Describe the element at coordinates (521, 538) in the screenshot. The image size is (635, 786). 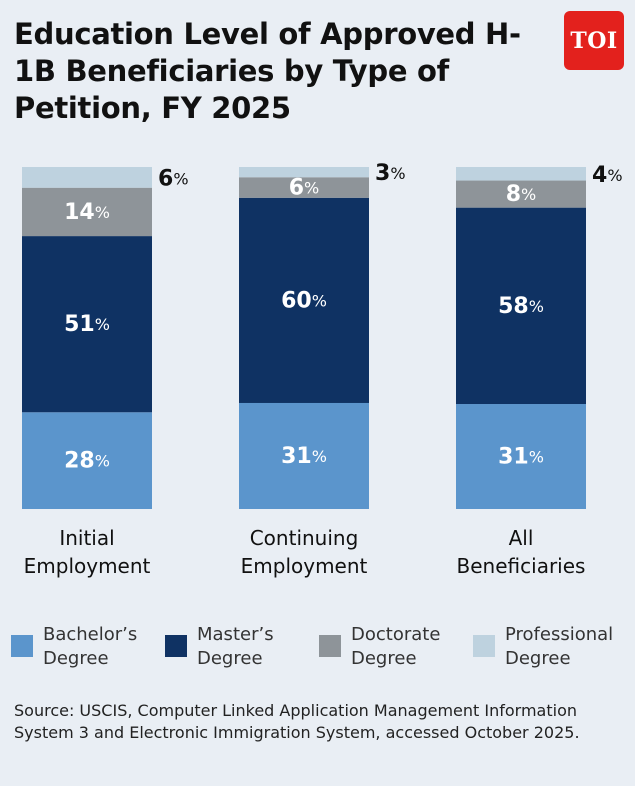
I see `category-label-line: All` at that location.